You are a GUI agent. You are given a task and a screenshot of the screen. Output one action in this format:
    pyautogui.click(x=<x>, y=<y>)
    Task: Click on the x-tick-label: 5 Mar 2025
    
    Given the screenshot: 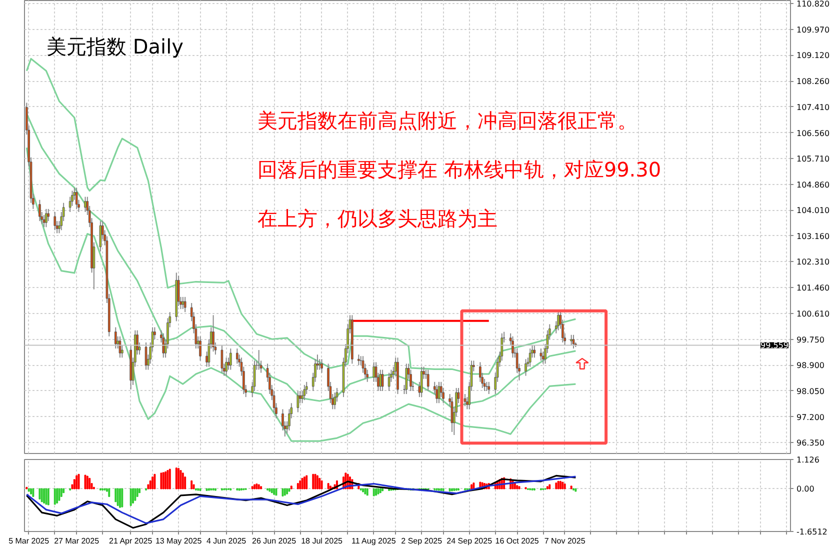 What is the action you would take?
    pyautogui.click(x=29, y=541)
    